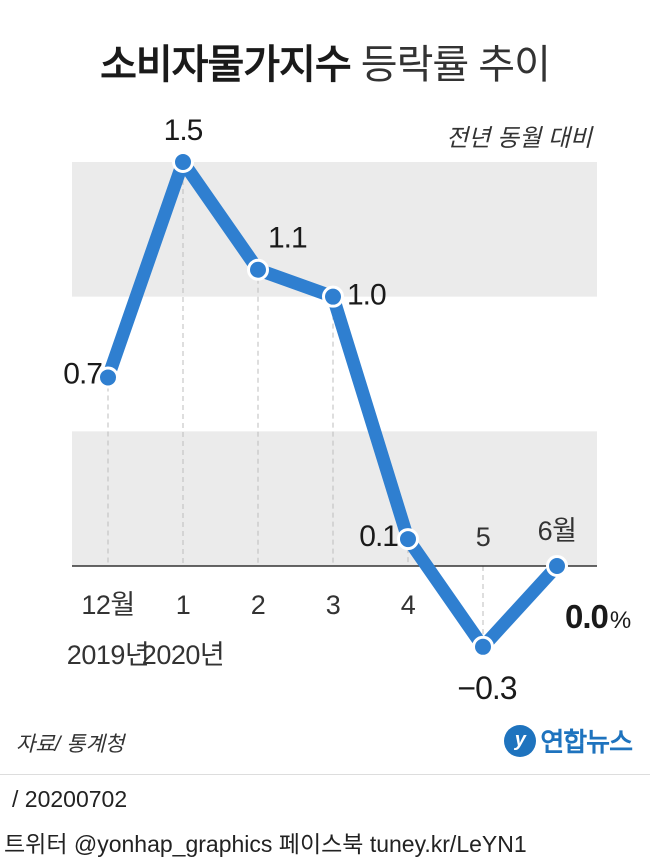 The image size is (650, 861). I want to click on tick-label-6: 6월, so click(557, 531).